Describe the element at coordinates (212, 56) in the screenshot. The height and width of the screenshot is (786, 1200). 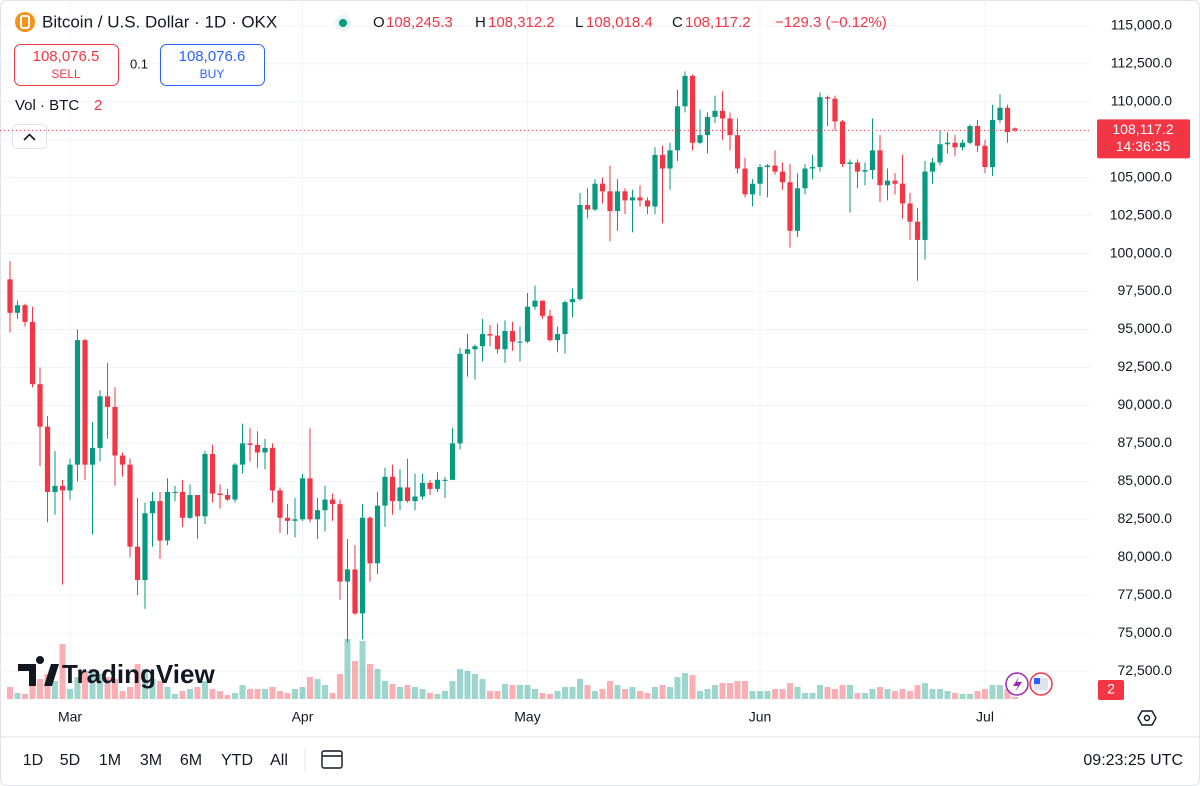
I see `buy-price: 108,076.6` at that location.